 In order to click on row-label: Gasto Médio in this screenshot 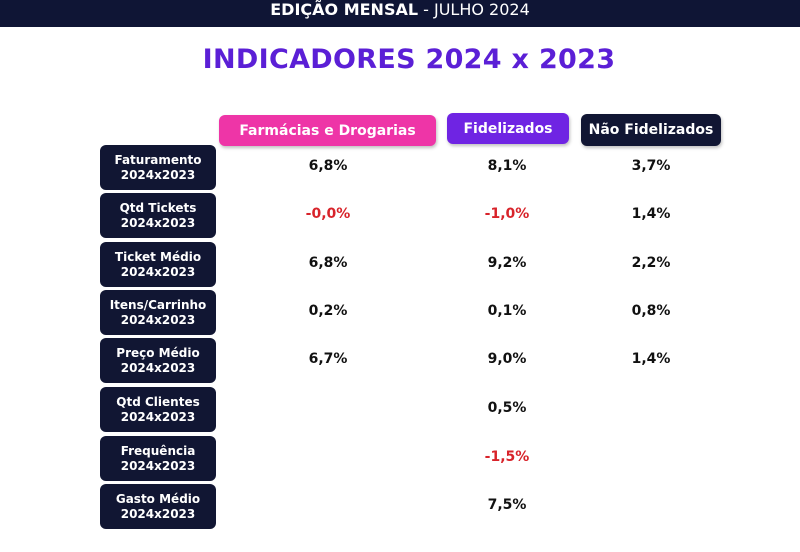, I will do `click(158, 498)`.